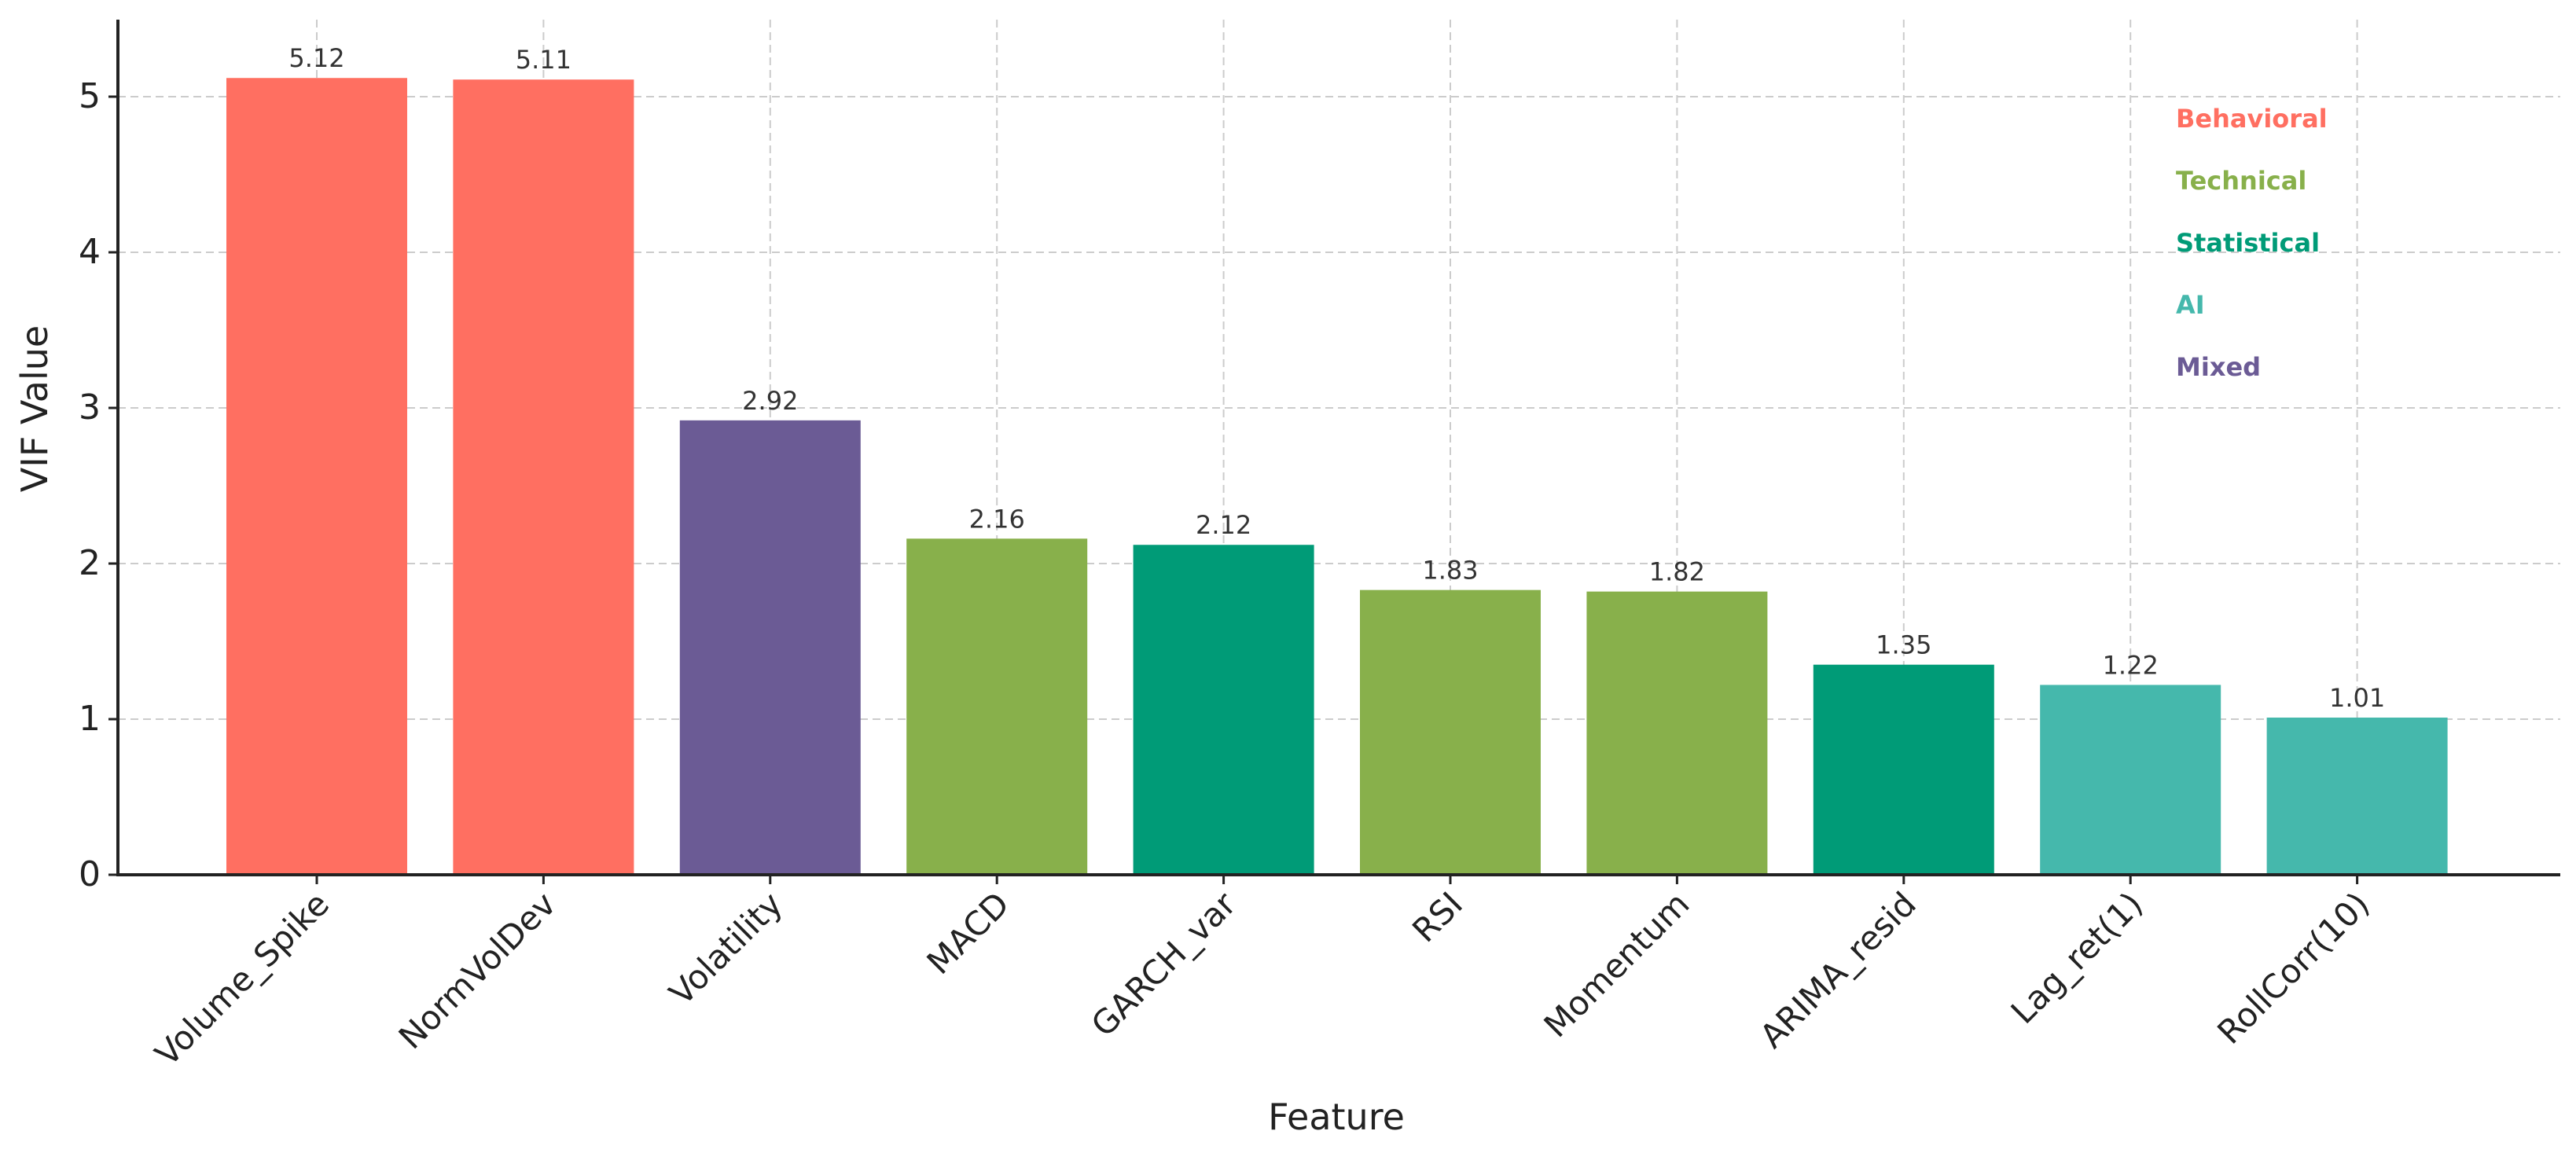  I want to click on x-tick-label: MACD, so click(968, 933).